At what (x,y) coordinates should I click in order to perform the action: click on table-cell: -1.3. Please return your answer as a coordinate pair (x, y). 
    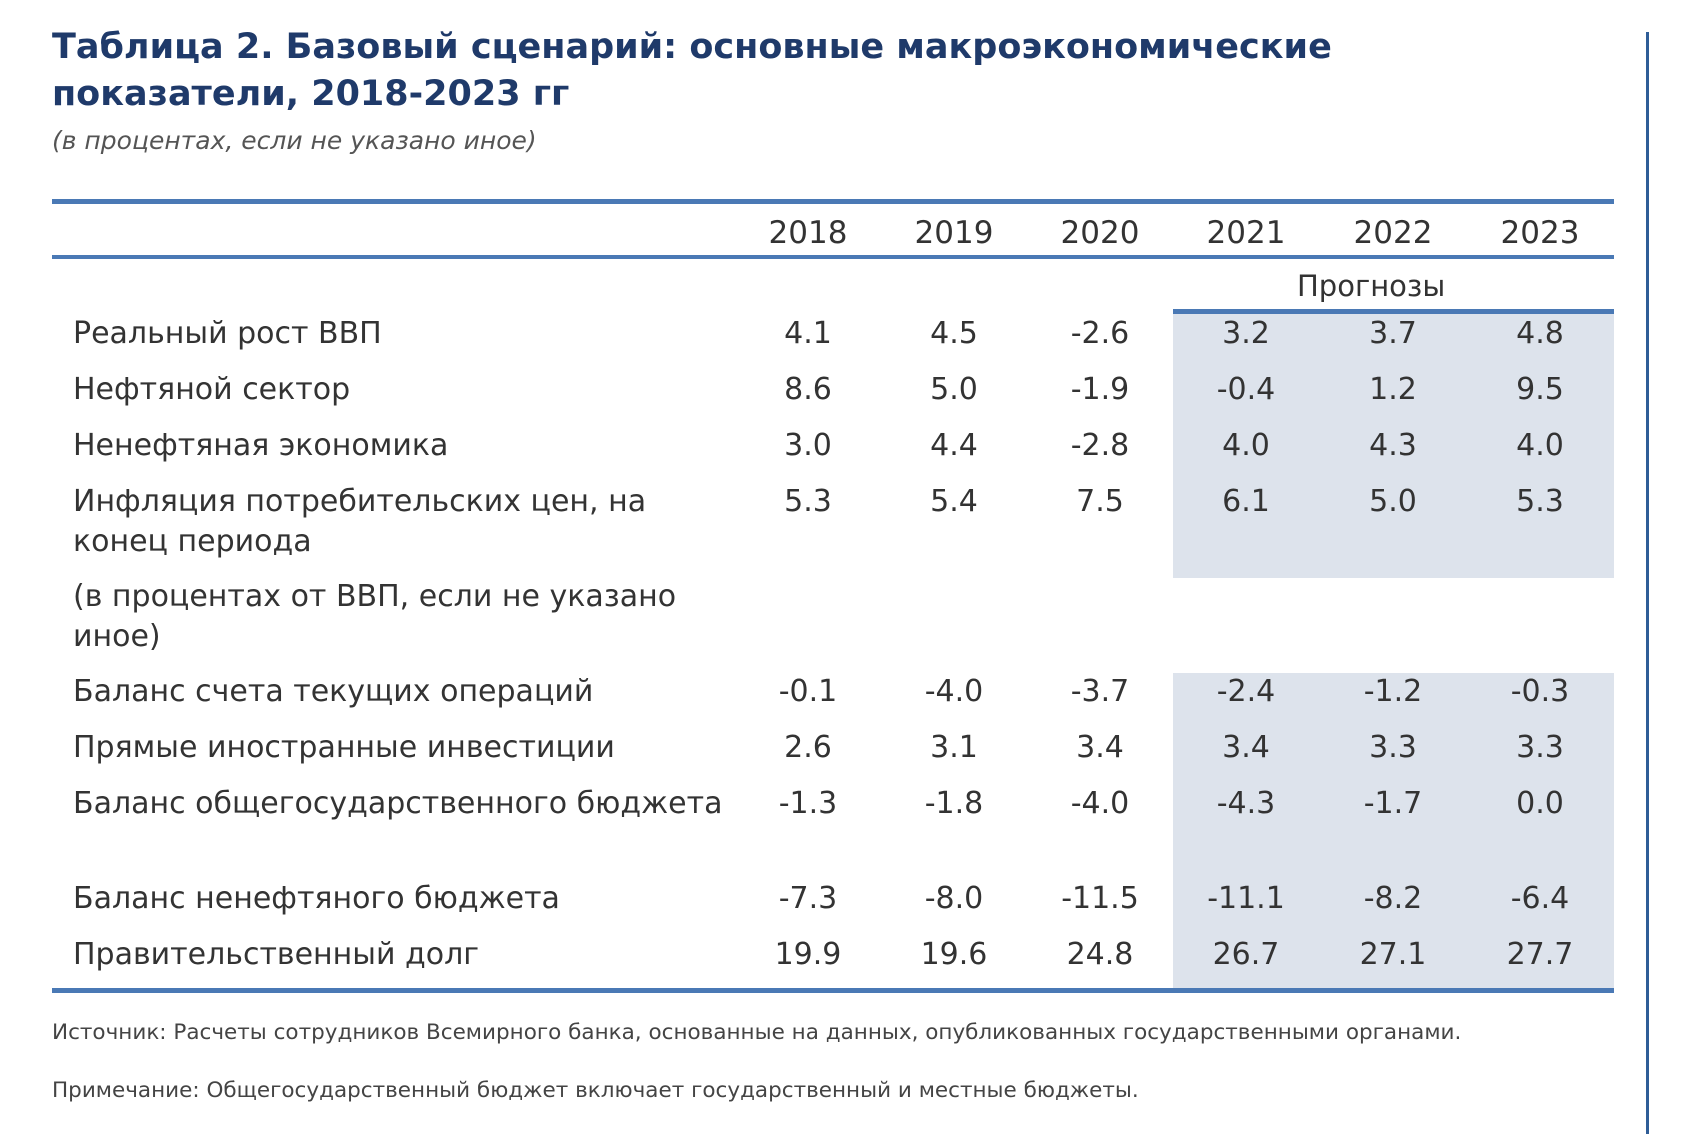
    Looking at the image, I should click on (808, 803).